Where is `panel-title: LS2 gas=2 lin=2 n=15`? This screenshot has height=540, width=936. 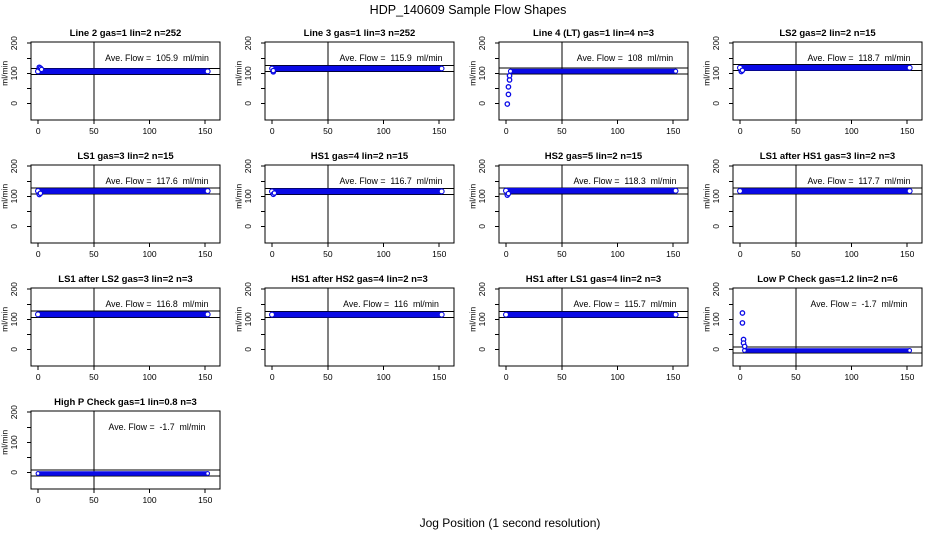
panel-title: LS2 gas=2 lin=2 n=15 is located at coordinates (827, 33).